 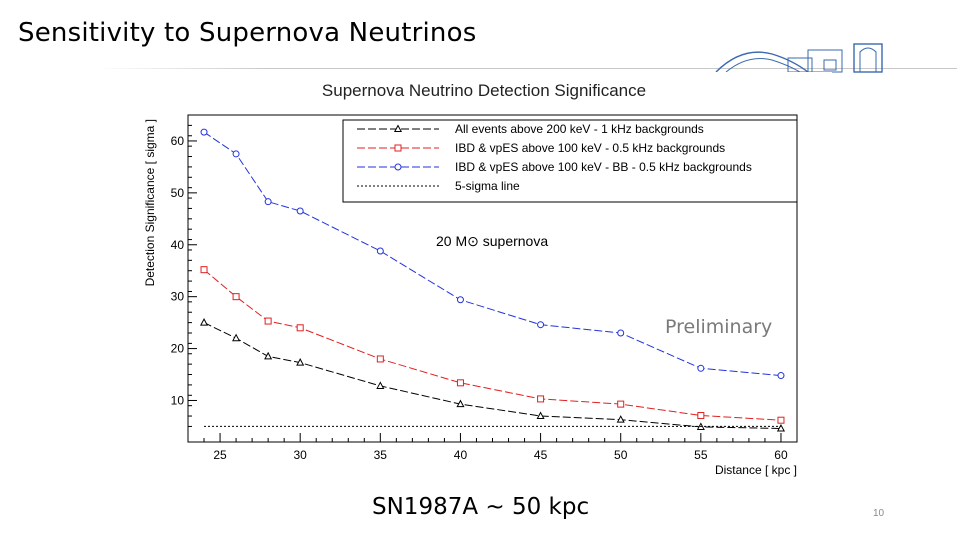 What do you see at coordinates (220, 455) in the screenshot?
I see `x-tick-label: 25` at bounding box center [220, 455].